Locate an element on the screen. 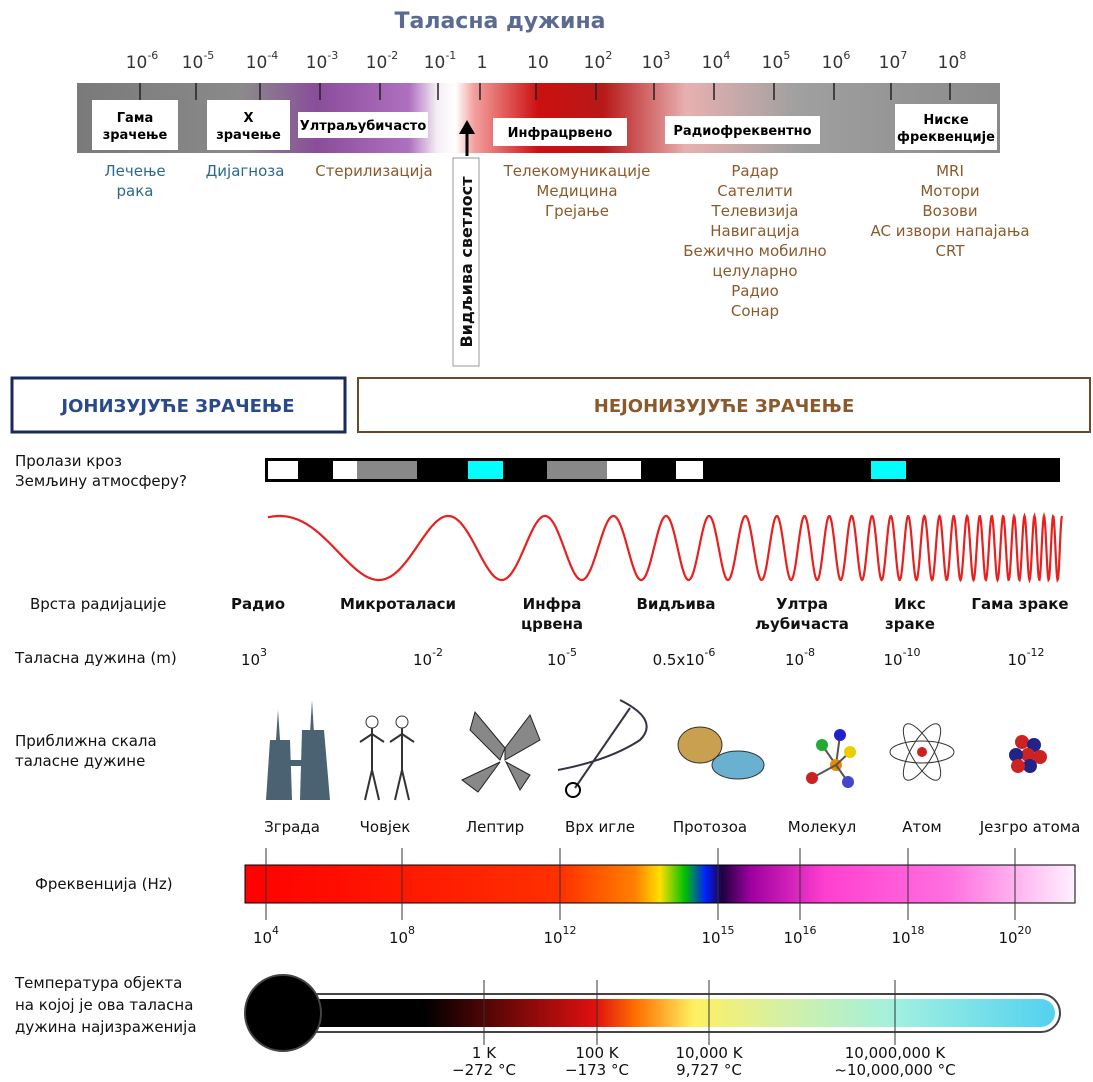 The width and height of the screenshot is (1093, 1082). wavelength-value: 10-10 is located at coordinates (901, 657).